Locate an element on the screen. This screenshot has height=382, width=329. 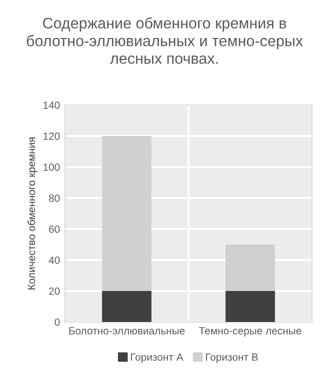
legend-label: Горизонт А is located at coordinates (157, 358).